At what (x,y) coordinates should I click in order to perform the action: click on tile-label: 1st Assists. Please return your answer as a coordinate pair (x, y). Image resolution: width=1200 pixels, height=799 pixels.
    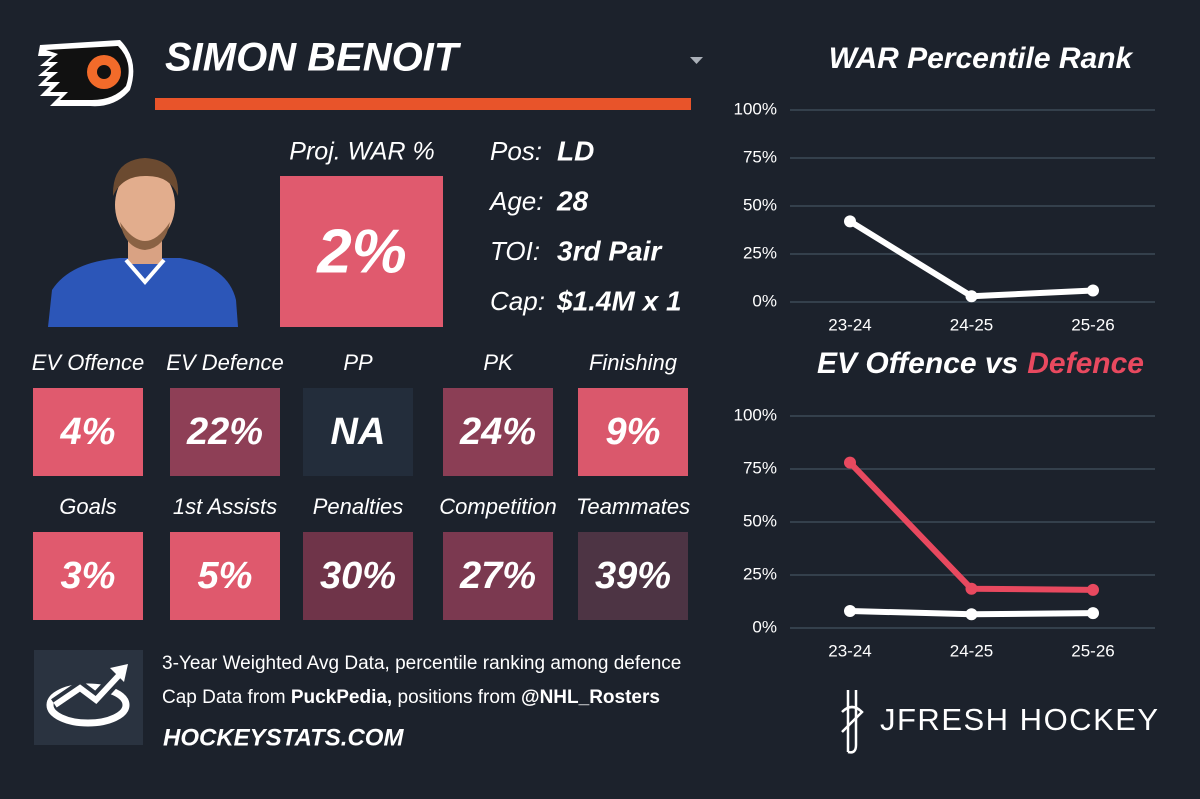
    Looking at the image, I should click on (225, 506).